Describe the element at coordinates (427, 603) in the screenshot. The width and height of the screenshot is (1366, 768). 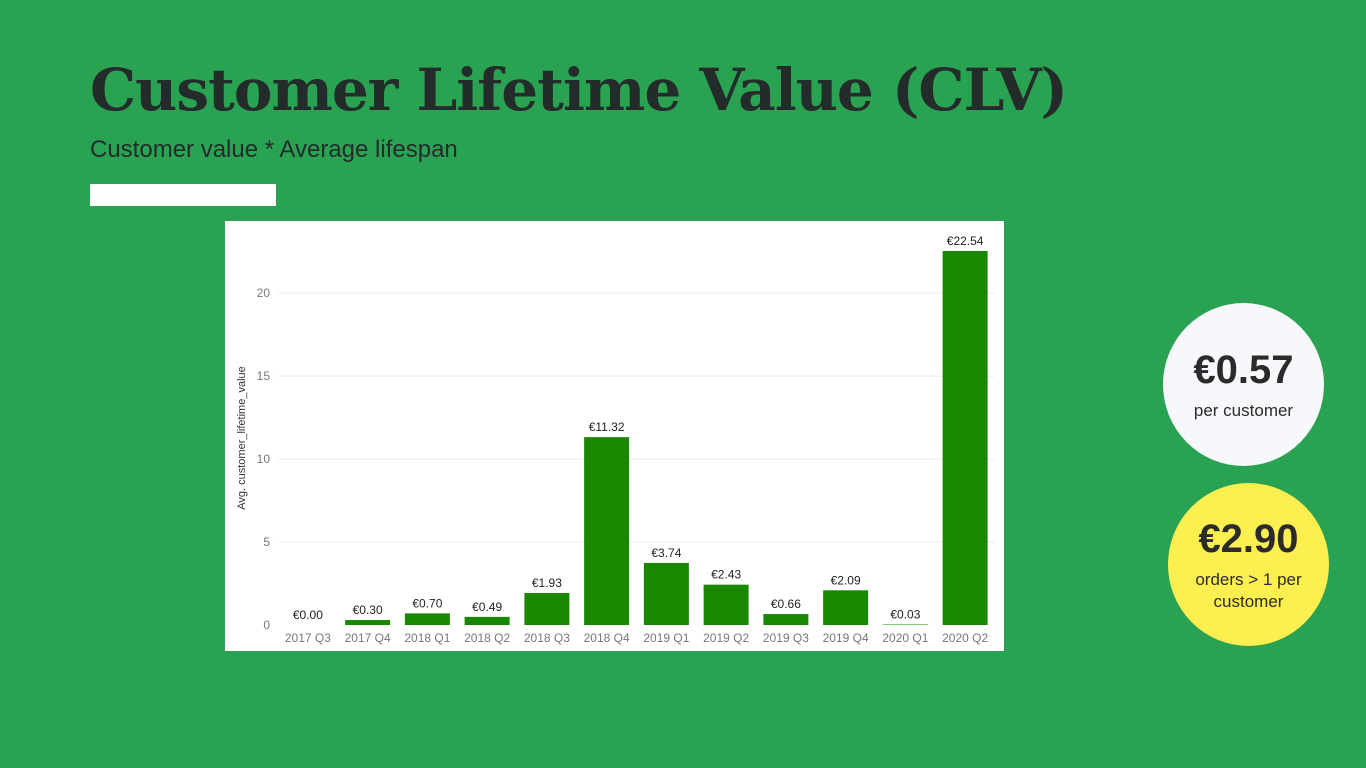
I see `bar-data-label: €0.70` at that location.